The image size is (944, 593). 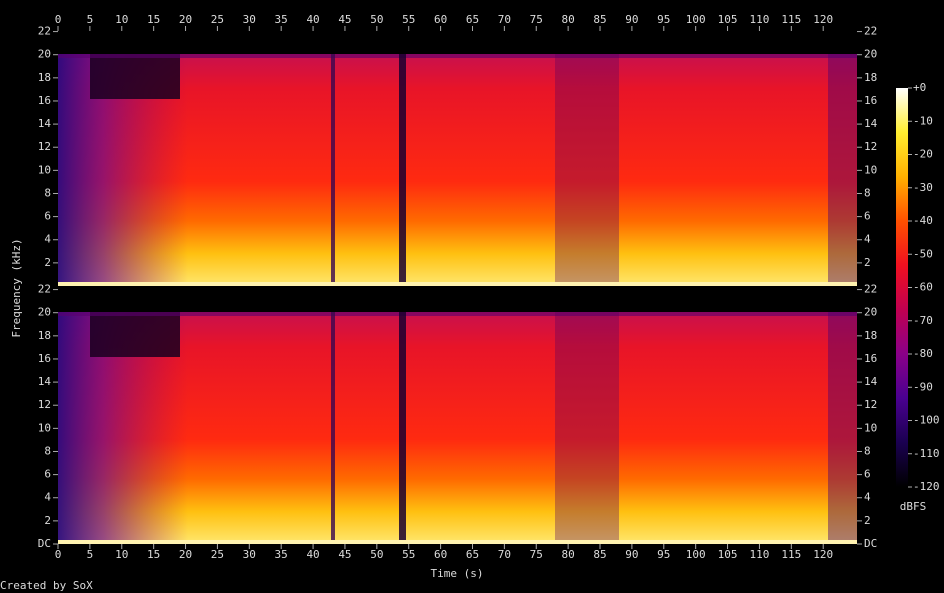 What do you see at coordinates (599, 19) in the screenshot?
I see `x-tick-label-top: 85` at bounding box center [599, 19].